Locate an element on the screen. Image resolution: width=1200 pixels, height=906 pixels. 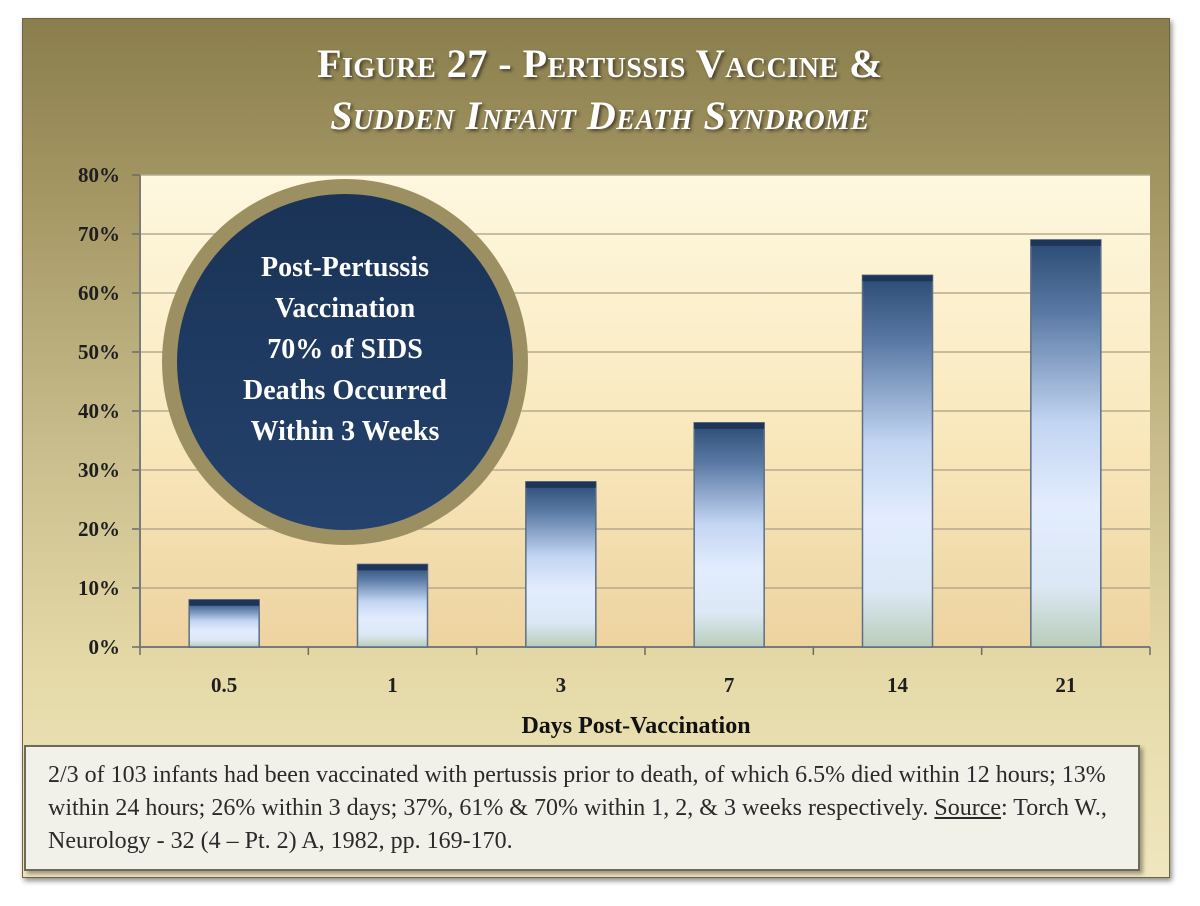
x-tick-label: 3 is located at coordinates (561, 685).